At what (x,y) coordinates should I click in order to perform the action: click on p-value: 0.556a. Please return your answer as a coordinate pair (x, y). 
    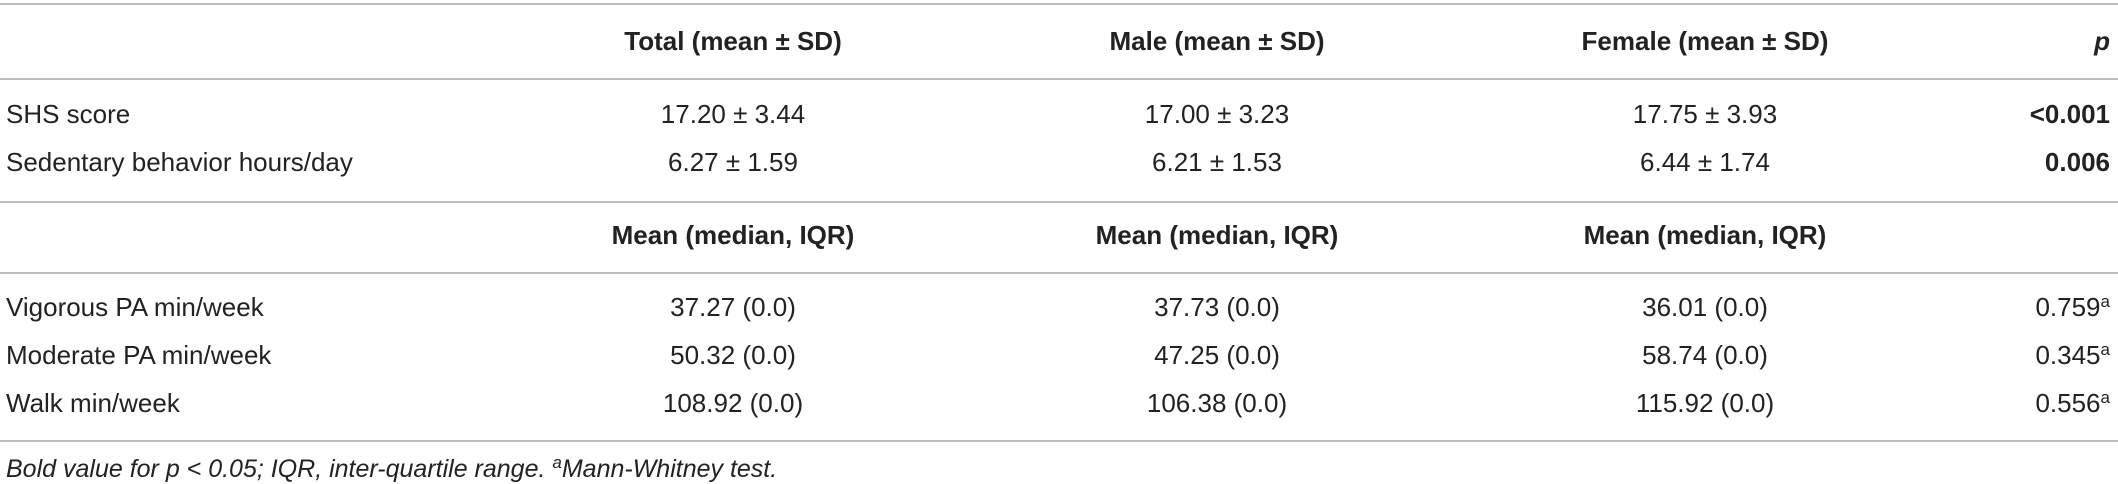
    Looking at the image, I should click on (2072, 403).